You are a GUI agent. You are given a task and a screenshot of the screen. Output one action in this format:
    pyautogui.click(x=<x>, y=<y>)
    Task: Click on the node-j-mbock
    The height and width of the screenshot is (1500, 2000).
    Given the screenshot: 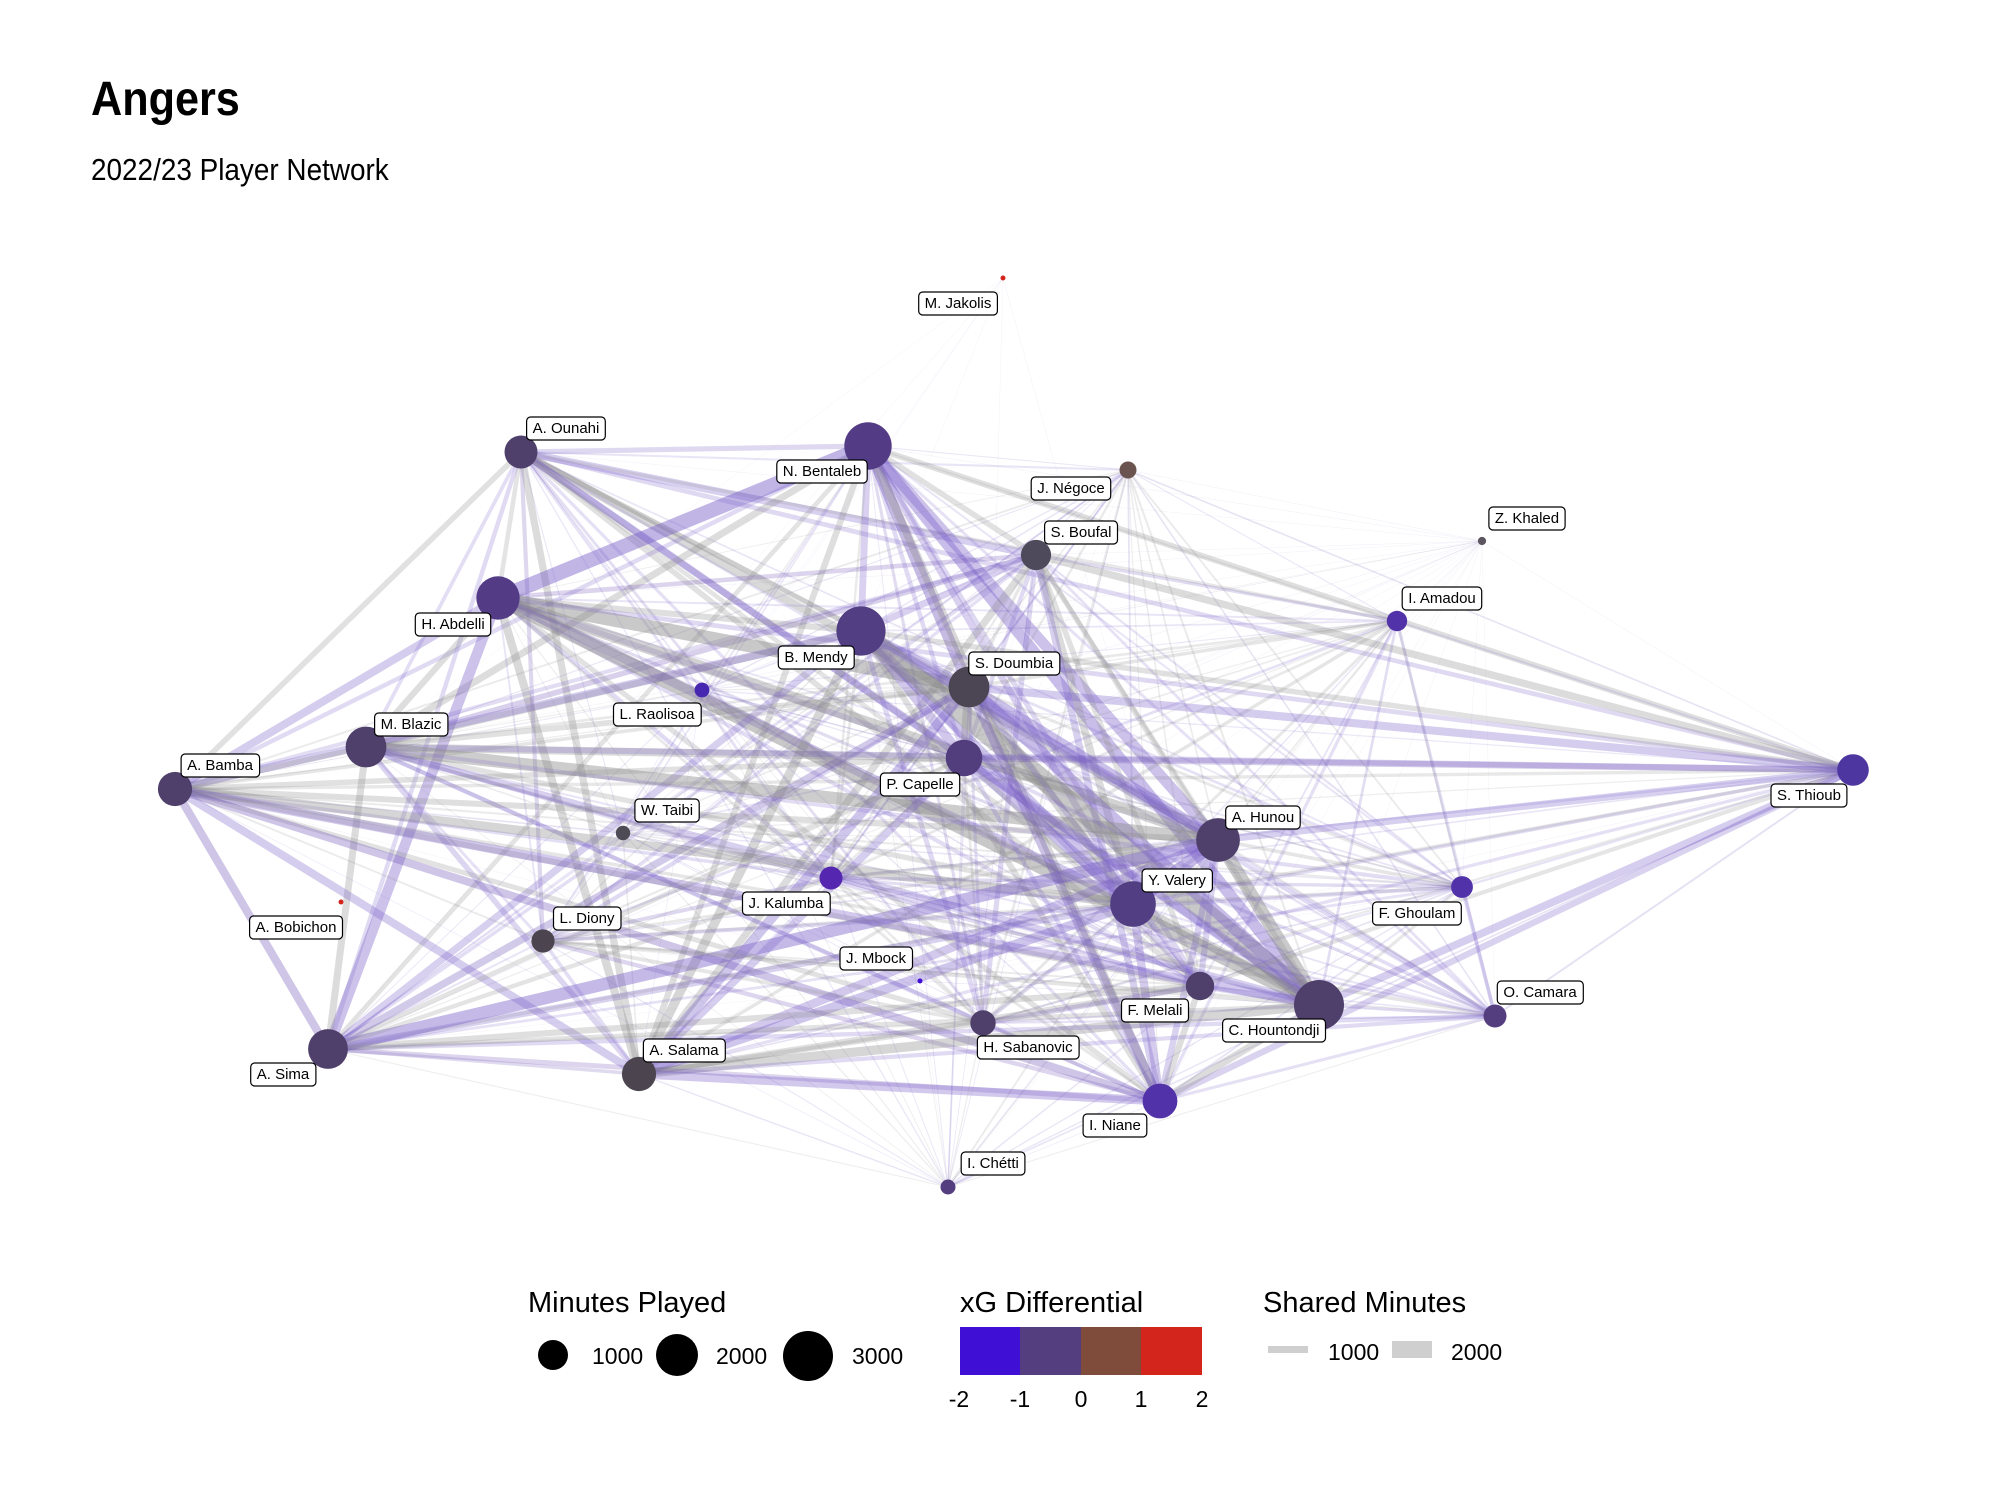 What is the action you would take?
    pyautogui.click(x=920, y=981)
    